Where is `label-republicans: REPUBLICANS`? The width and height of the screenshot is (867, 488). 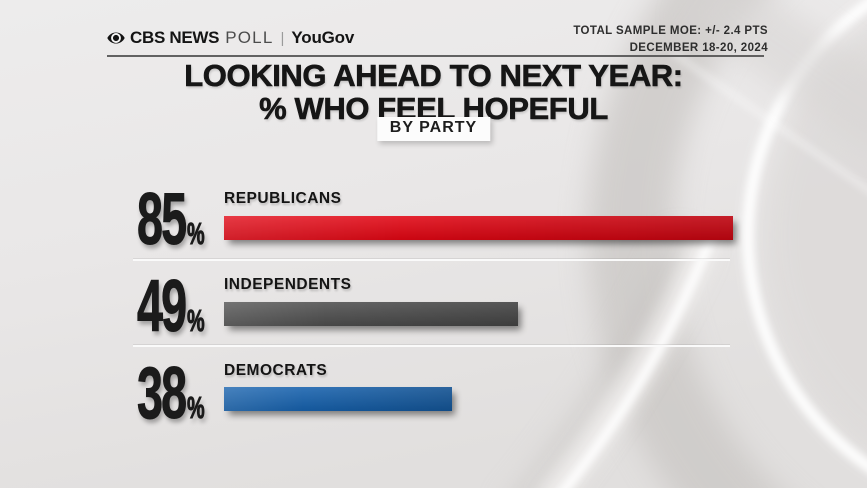 label-republicans: REPUBLICANS is located at coordinates (283, 198).